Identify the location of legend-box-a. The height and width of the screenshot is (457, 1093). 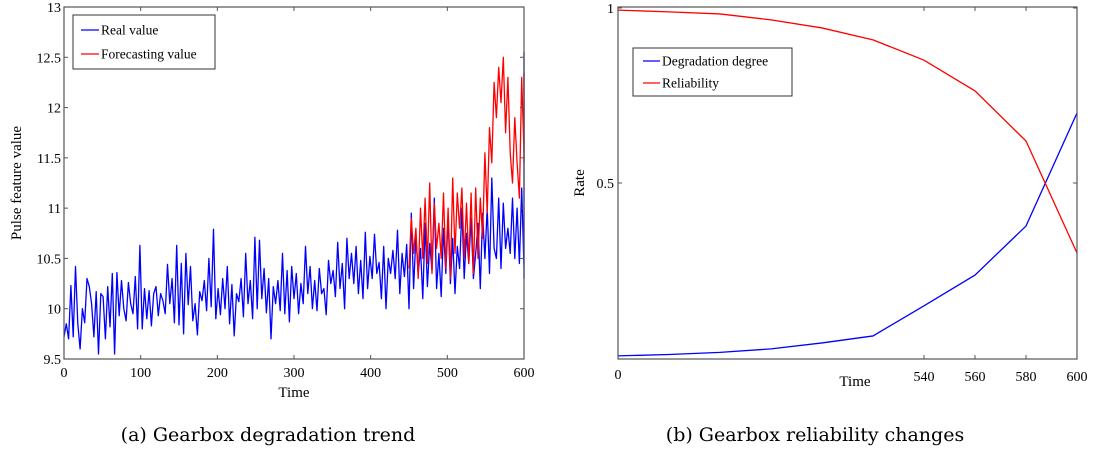
(144, 42).